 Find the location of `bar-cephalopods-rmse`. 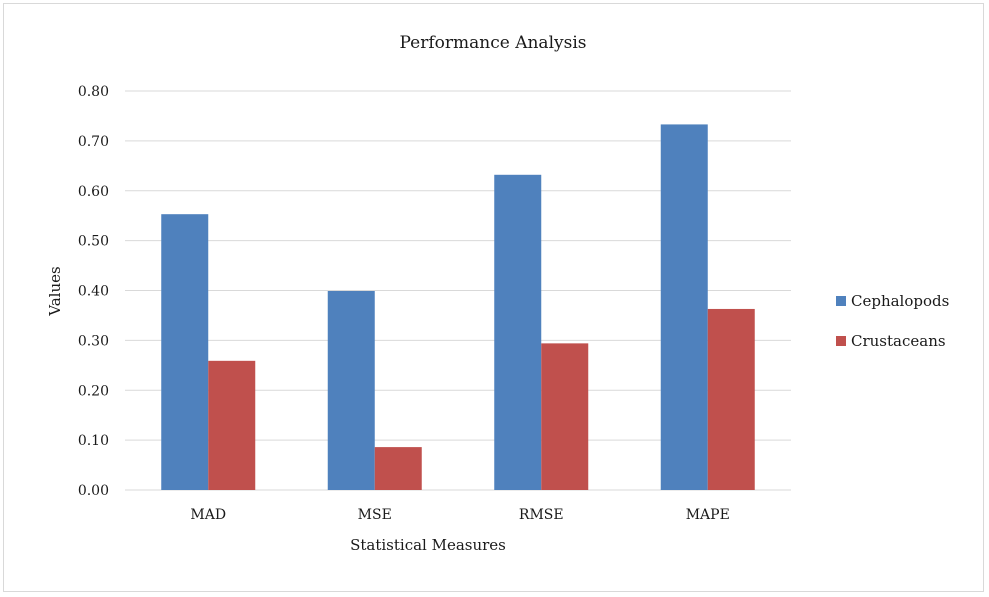

bar-cephalopods-rmse is located at coordinates (518, 332).